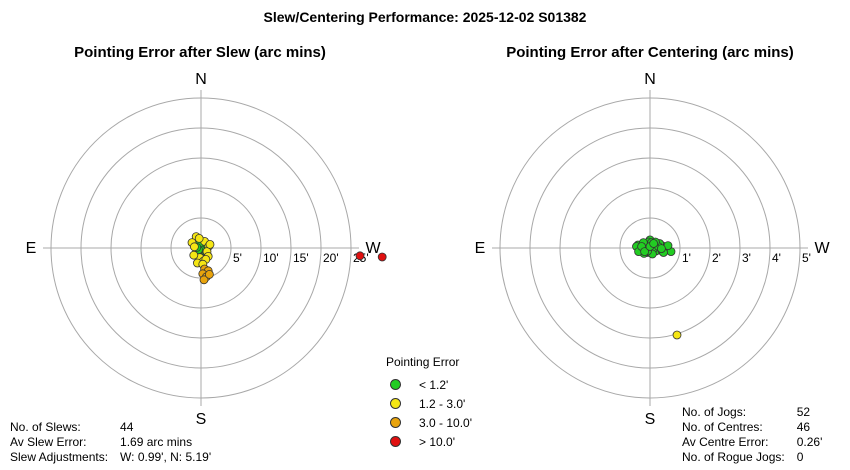 This screenshot has width=850, height=470. What do you see at coordinates (686, 258) in the screenshot?
I see `ring-label: 1'` at bounding box center [686, 258].